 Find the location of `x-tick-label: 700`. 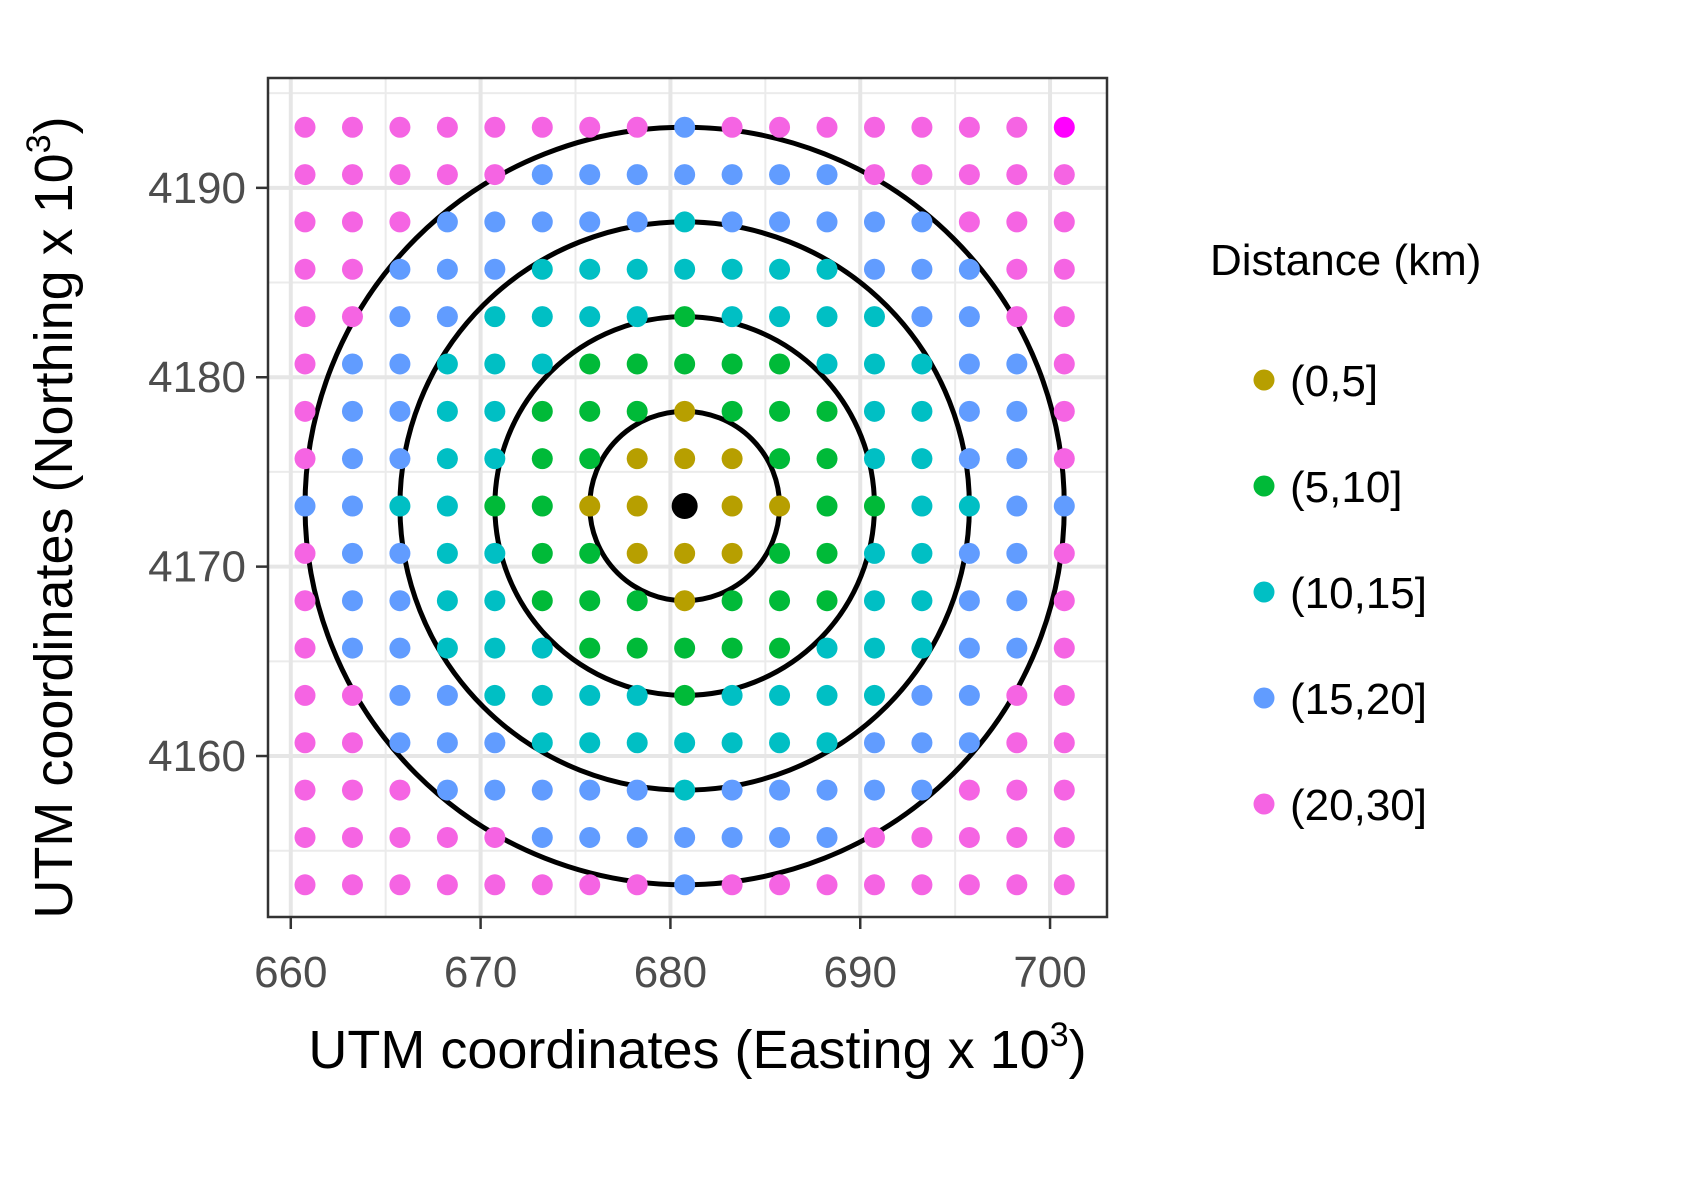

x-tick-label: 700 is located at coordinates (1049, 972).